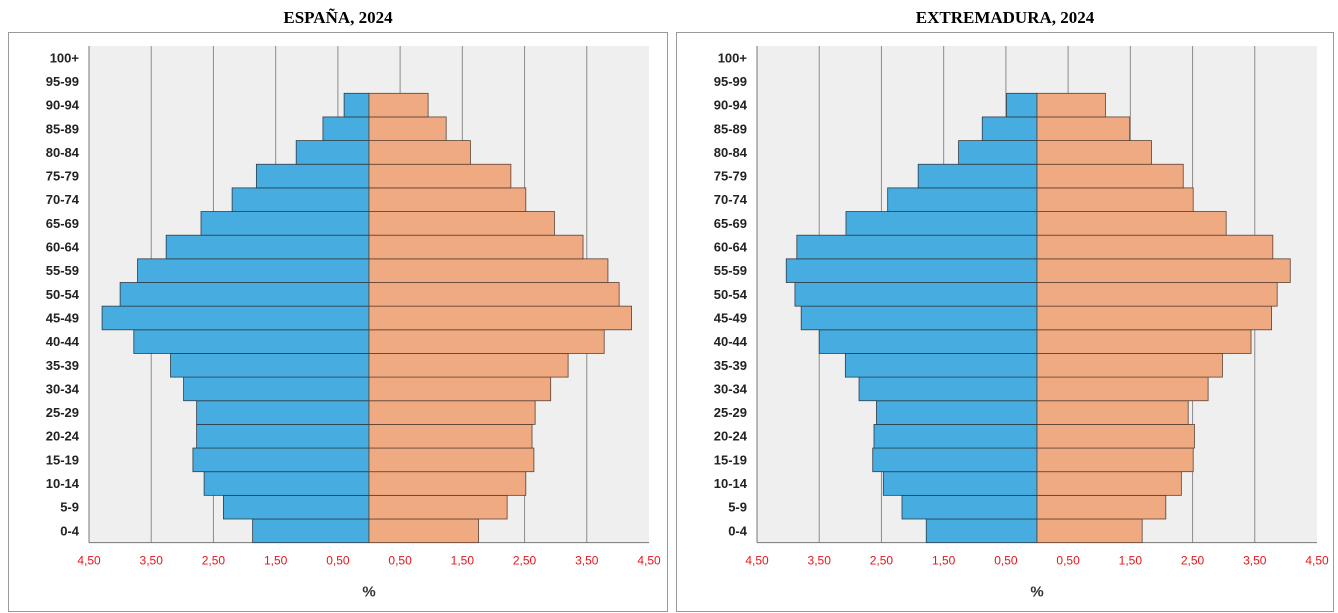 The image size is (1338, 613). What do you see at coordinates (1068, 561) in the screenshot?
I see `x-tick-label: 0,50` at bounding box center [1068, 561].